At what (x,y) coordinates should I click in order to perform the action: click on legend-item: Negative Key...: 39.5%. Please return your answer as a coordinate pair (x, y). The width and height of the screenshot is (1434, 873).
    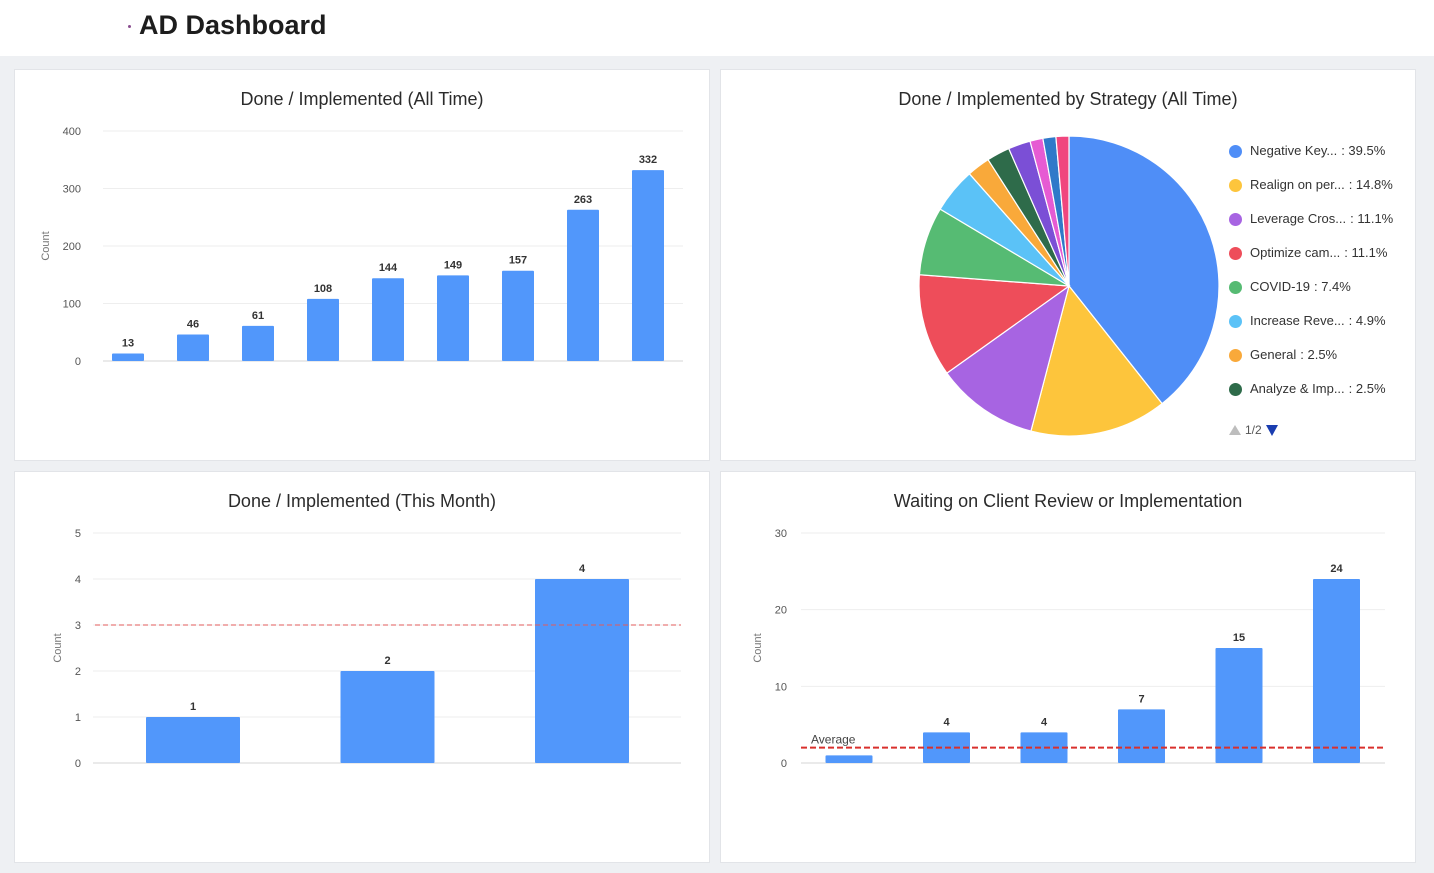
    Looking at the image, I should click on (1319, 160).